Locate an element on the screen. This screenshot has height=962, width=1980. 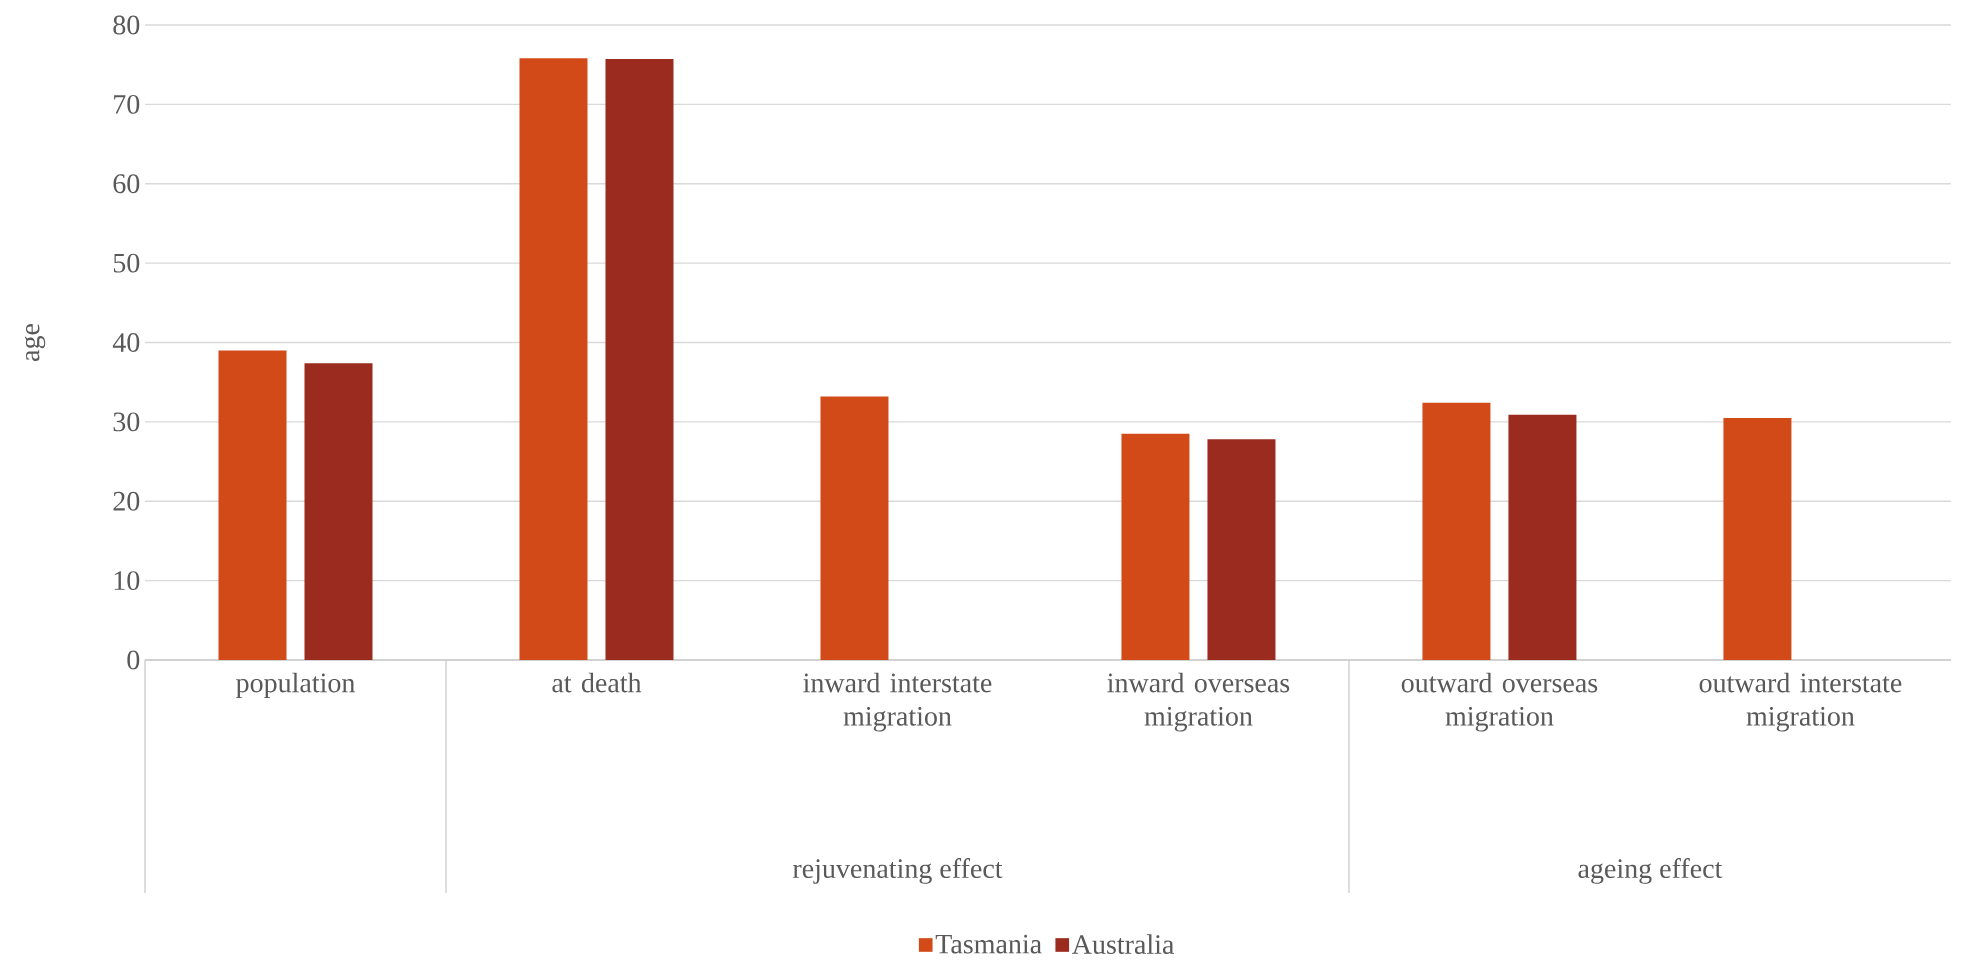
y-tick-label: 0 is located at coordinates (133, 660).